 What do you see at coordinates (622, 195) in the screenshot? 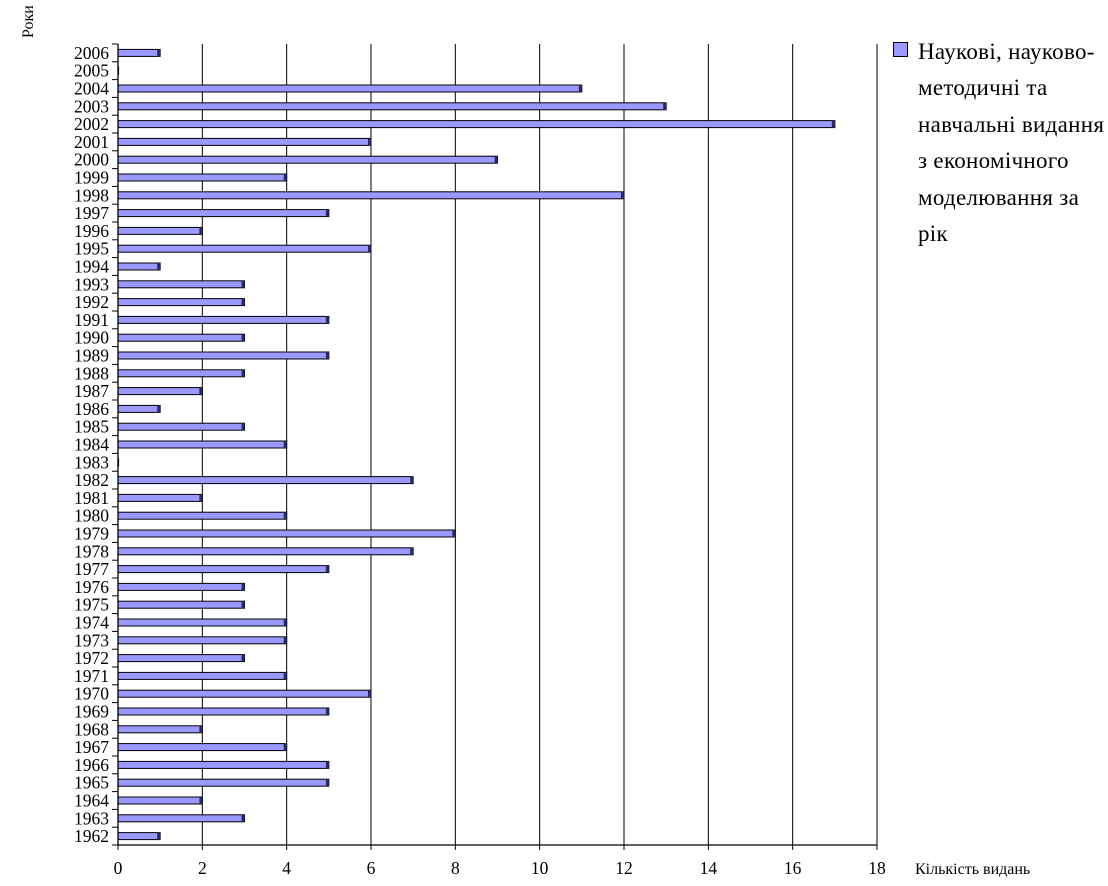
I see `bar-end-1998` at bounding box center [622, 195].